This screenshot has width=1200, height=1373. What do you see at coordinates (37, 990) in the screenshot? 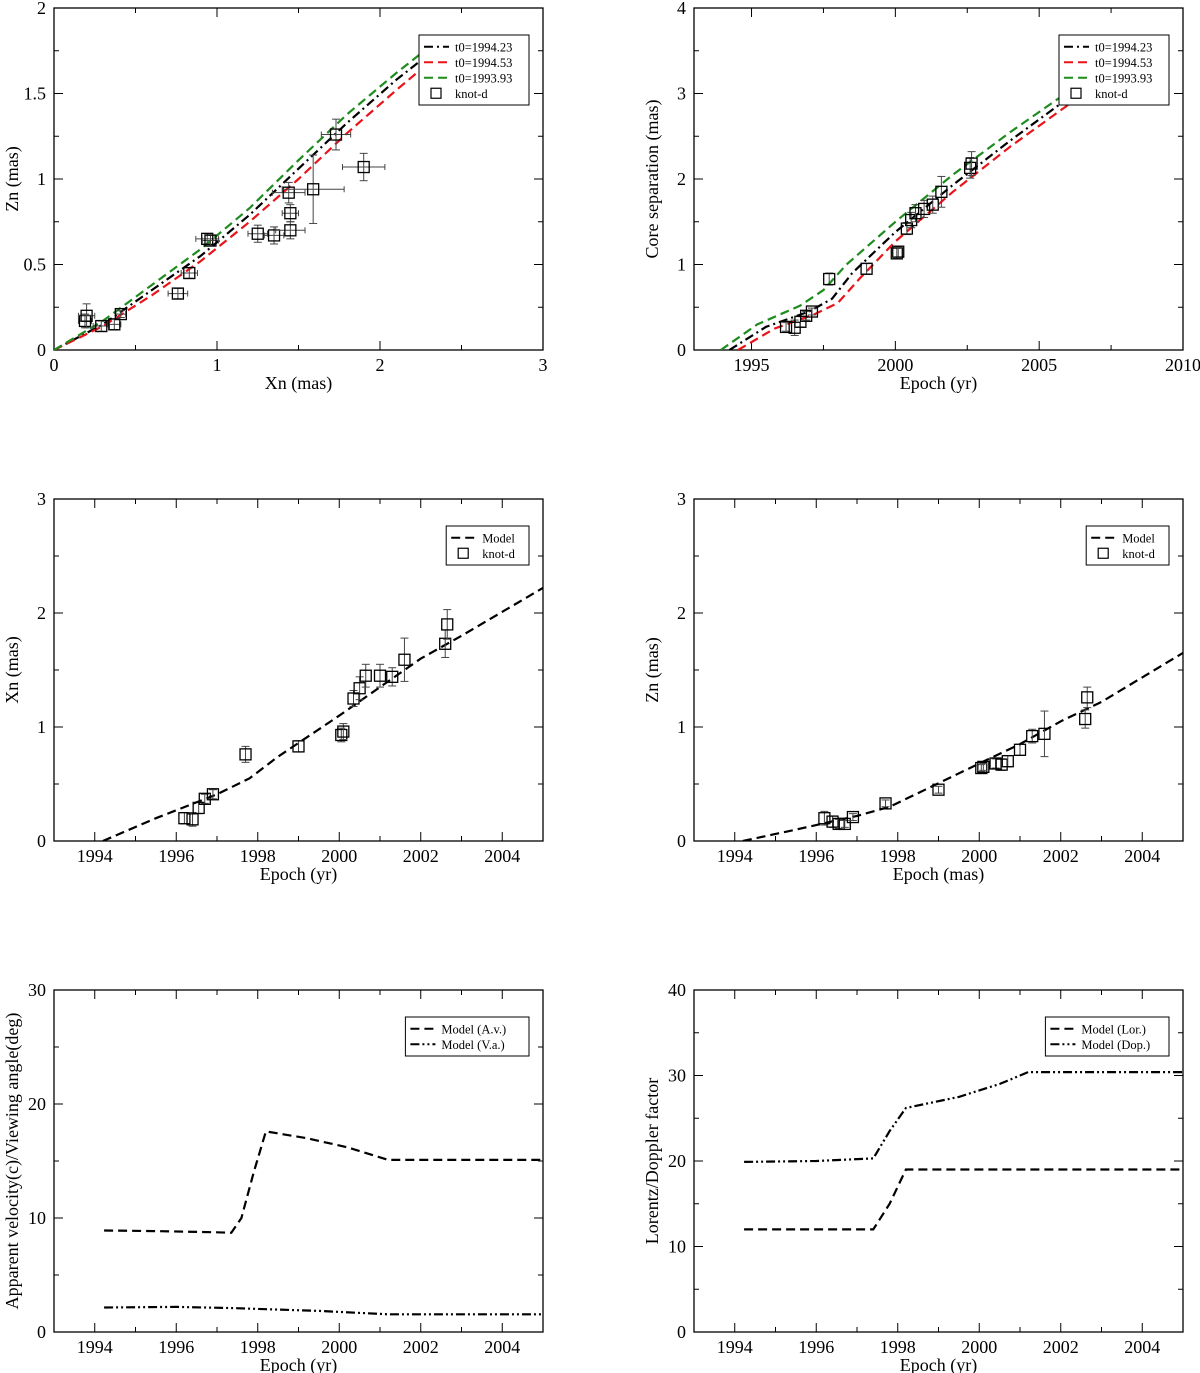
I see `y-tick-label: 30` at bounding box center [37, 990].